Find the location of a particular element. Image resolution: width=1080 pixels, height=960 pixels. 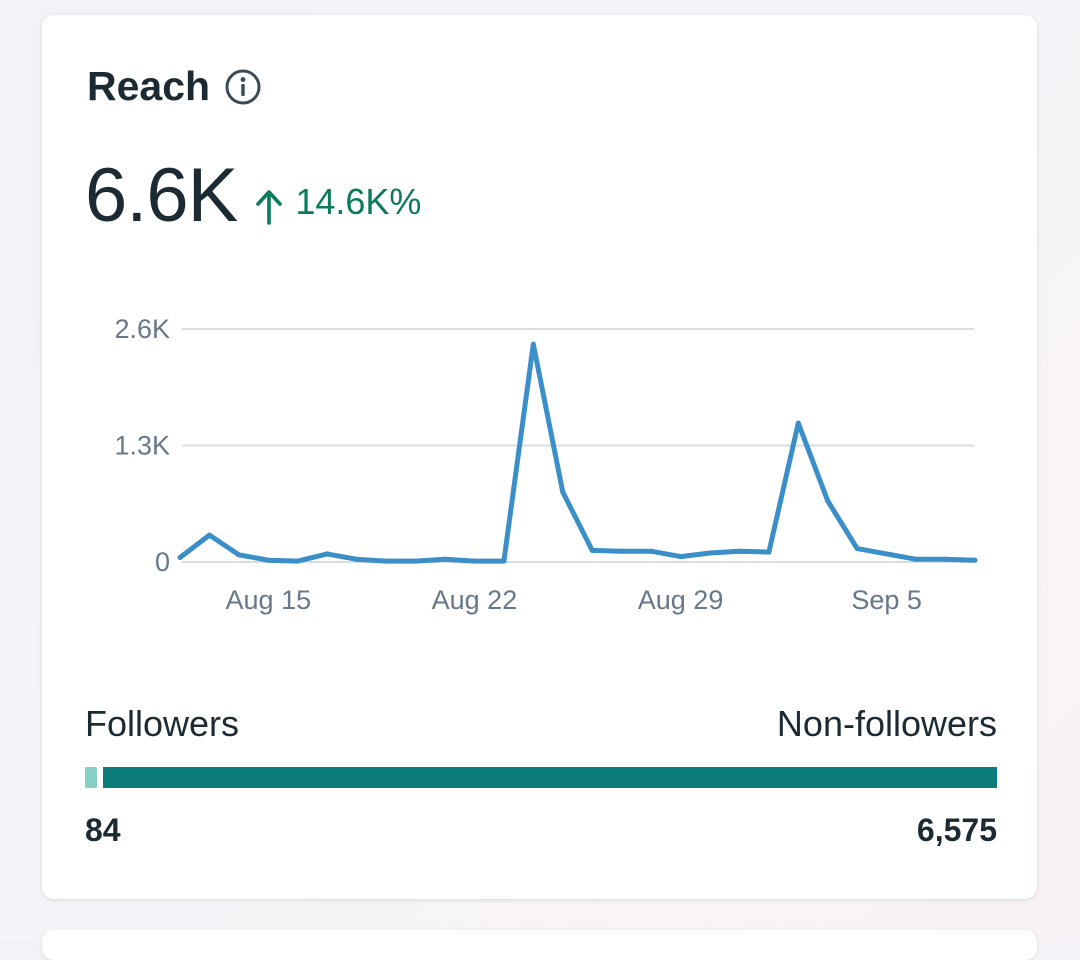

y-tick-label: 0 is located at coordinates (162, 562).